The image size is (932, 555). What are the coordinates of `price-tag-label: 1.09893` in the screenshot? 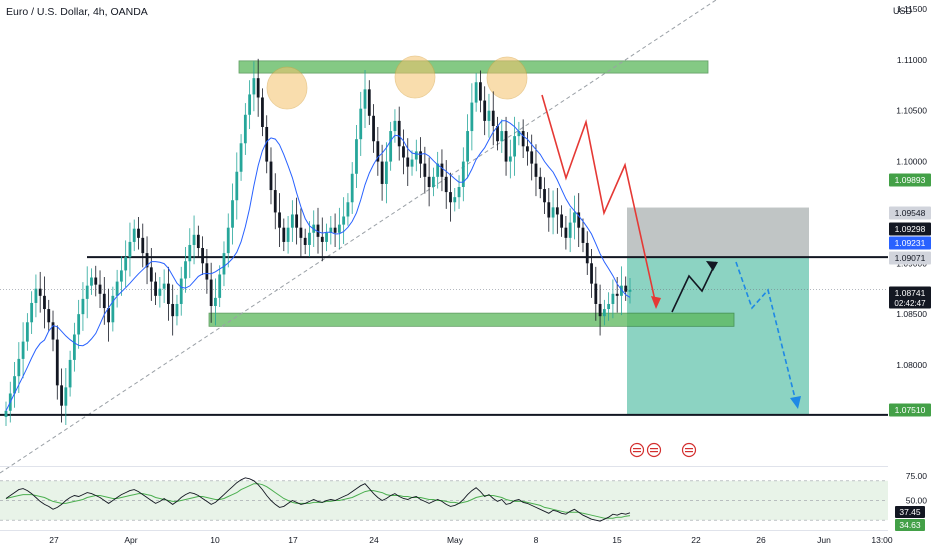 It's located at (910, 180).